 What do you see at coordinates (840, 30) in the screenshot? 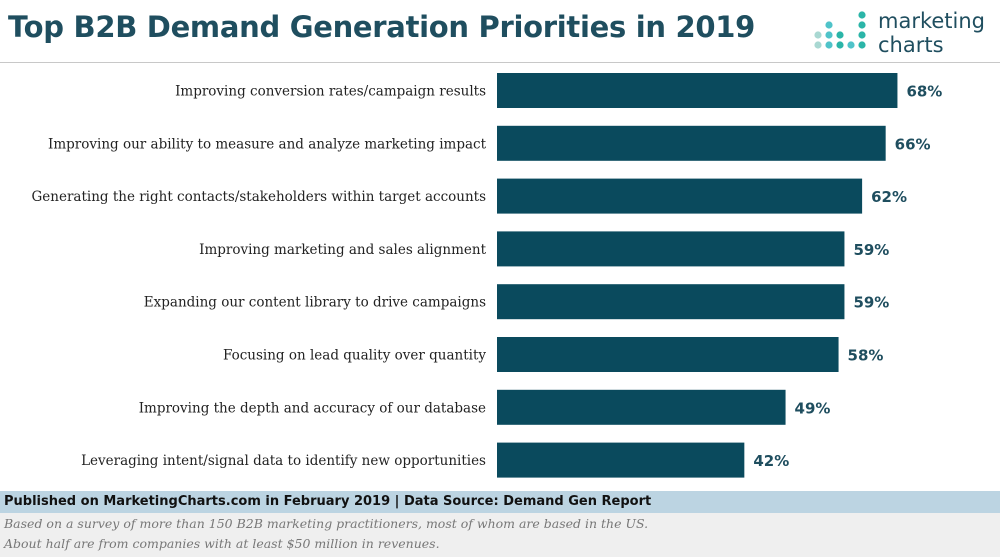
I see `logo-dots-icon` at bounding box center [840, 30].